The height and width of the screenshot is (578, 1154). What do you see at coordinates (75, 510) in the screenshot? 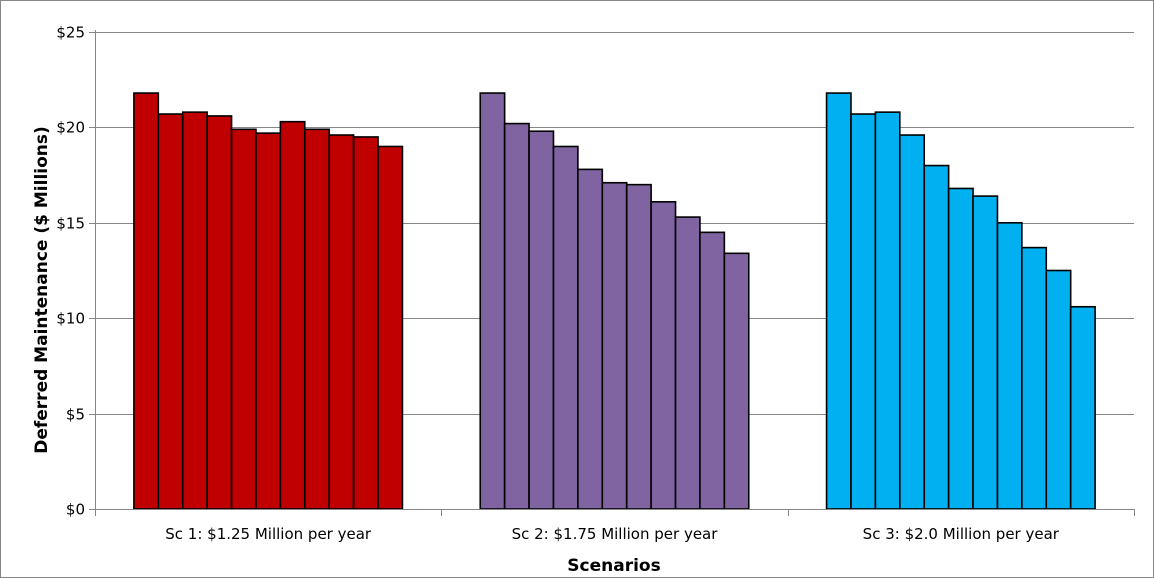
I see `y-tick-label: $0` at bounding box center [75, 510].